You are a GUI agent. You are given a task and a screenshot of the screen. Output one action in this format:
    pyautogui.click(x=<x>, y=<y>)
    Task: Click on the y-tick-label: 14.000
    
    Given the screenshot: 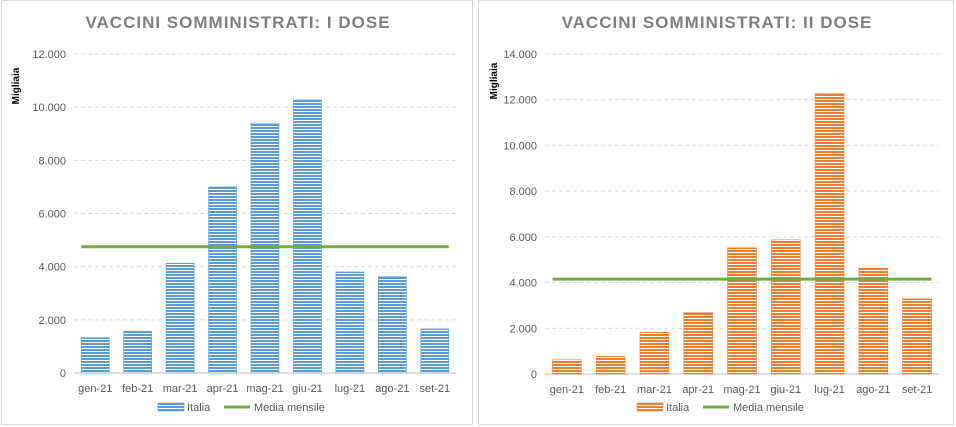 What is the action you would take?
    pyautogui.click(x=520, y=55)
    